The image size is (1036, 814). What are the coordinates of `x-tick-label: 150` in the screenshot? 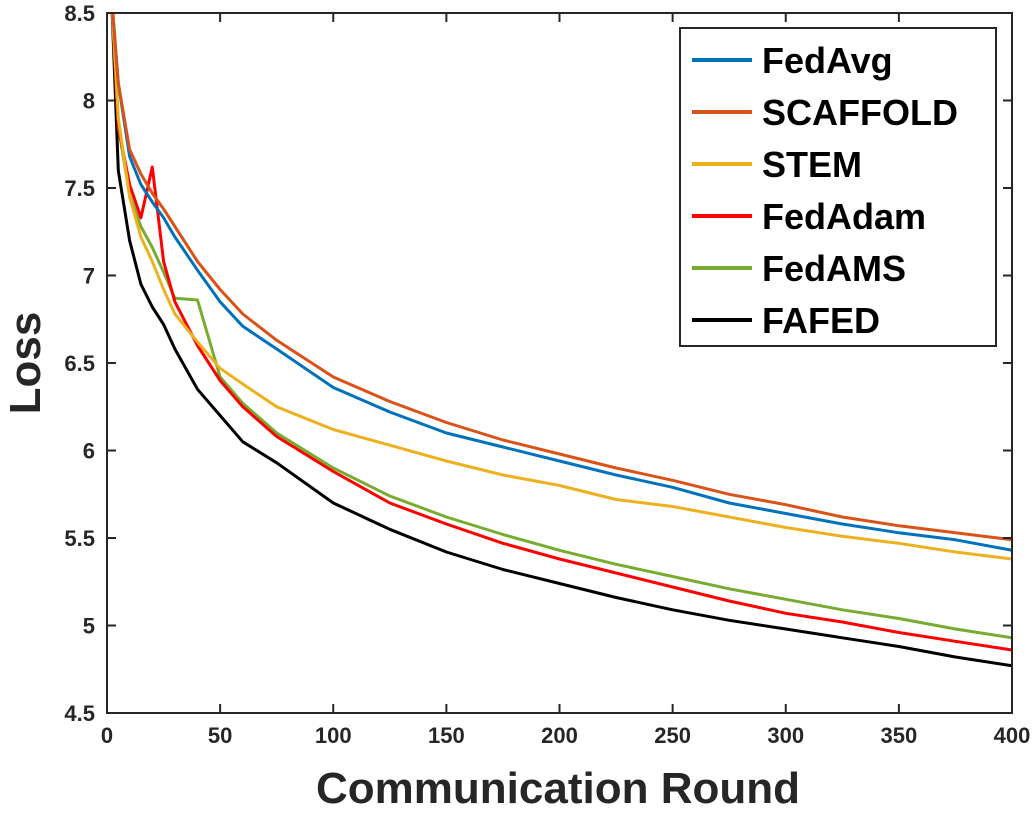 It's located at (446, 735).